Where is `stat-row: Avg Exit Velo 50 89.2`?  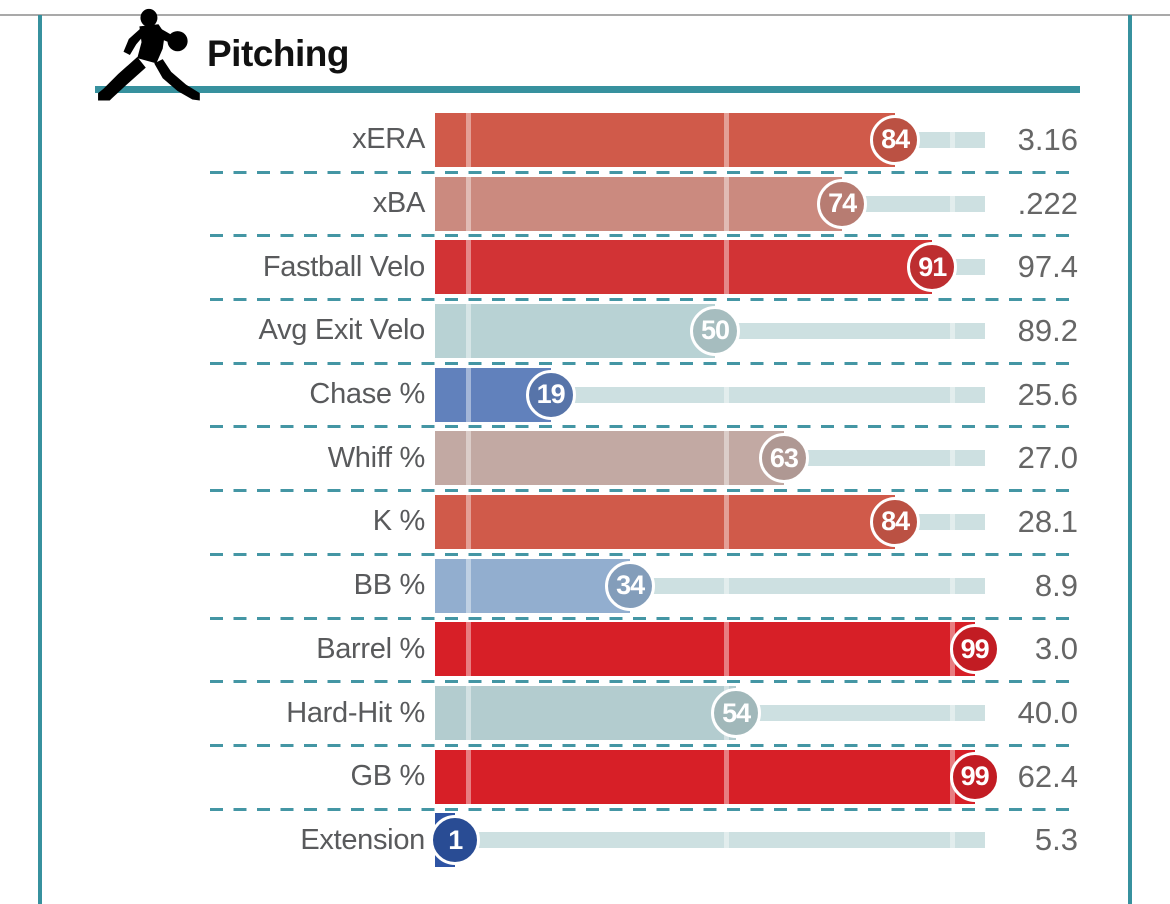 stat-row: Avg Exit Velo 50 89.2 is located at coordinates (585, 332).